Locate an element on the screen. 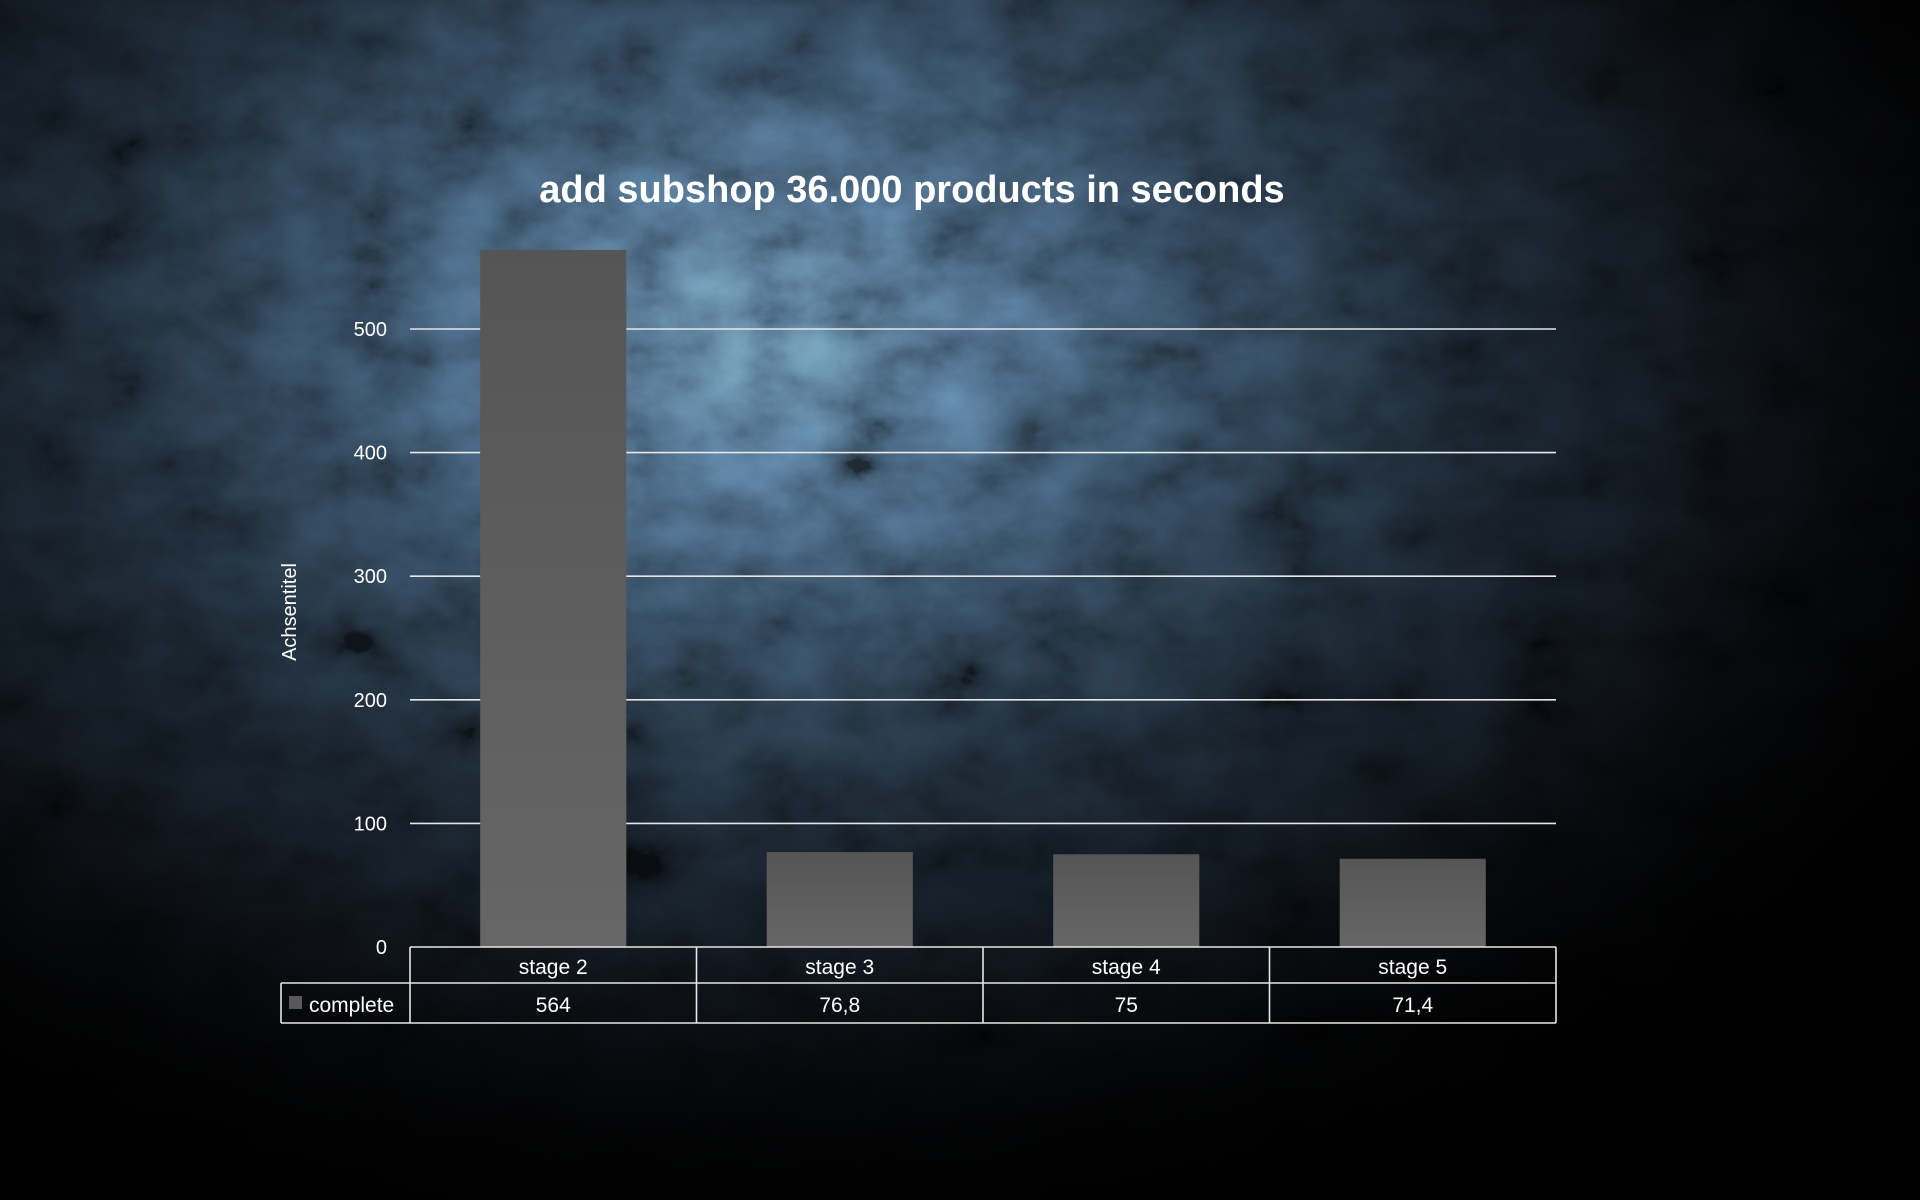  category-label: stage 2 is located at coordinates (553, 967).